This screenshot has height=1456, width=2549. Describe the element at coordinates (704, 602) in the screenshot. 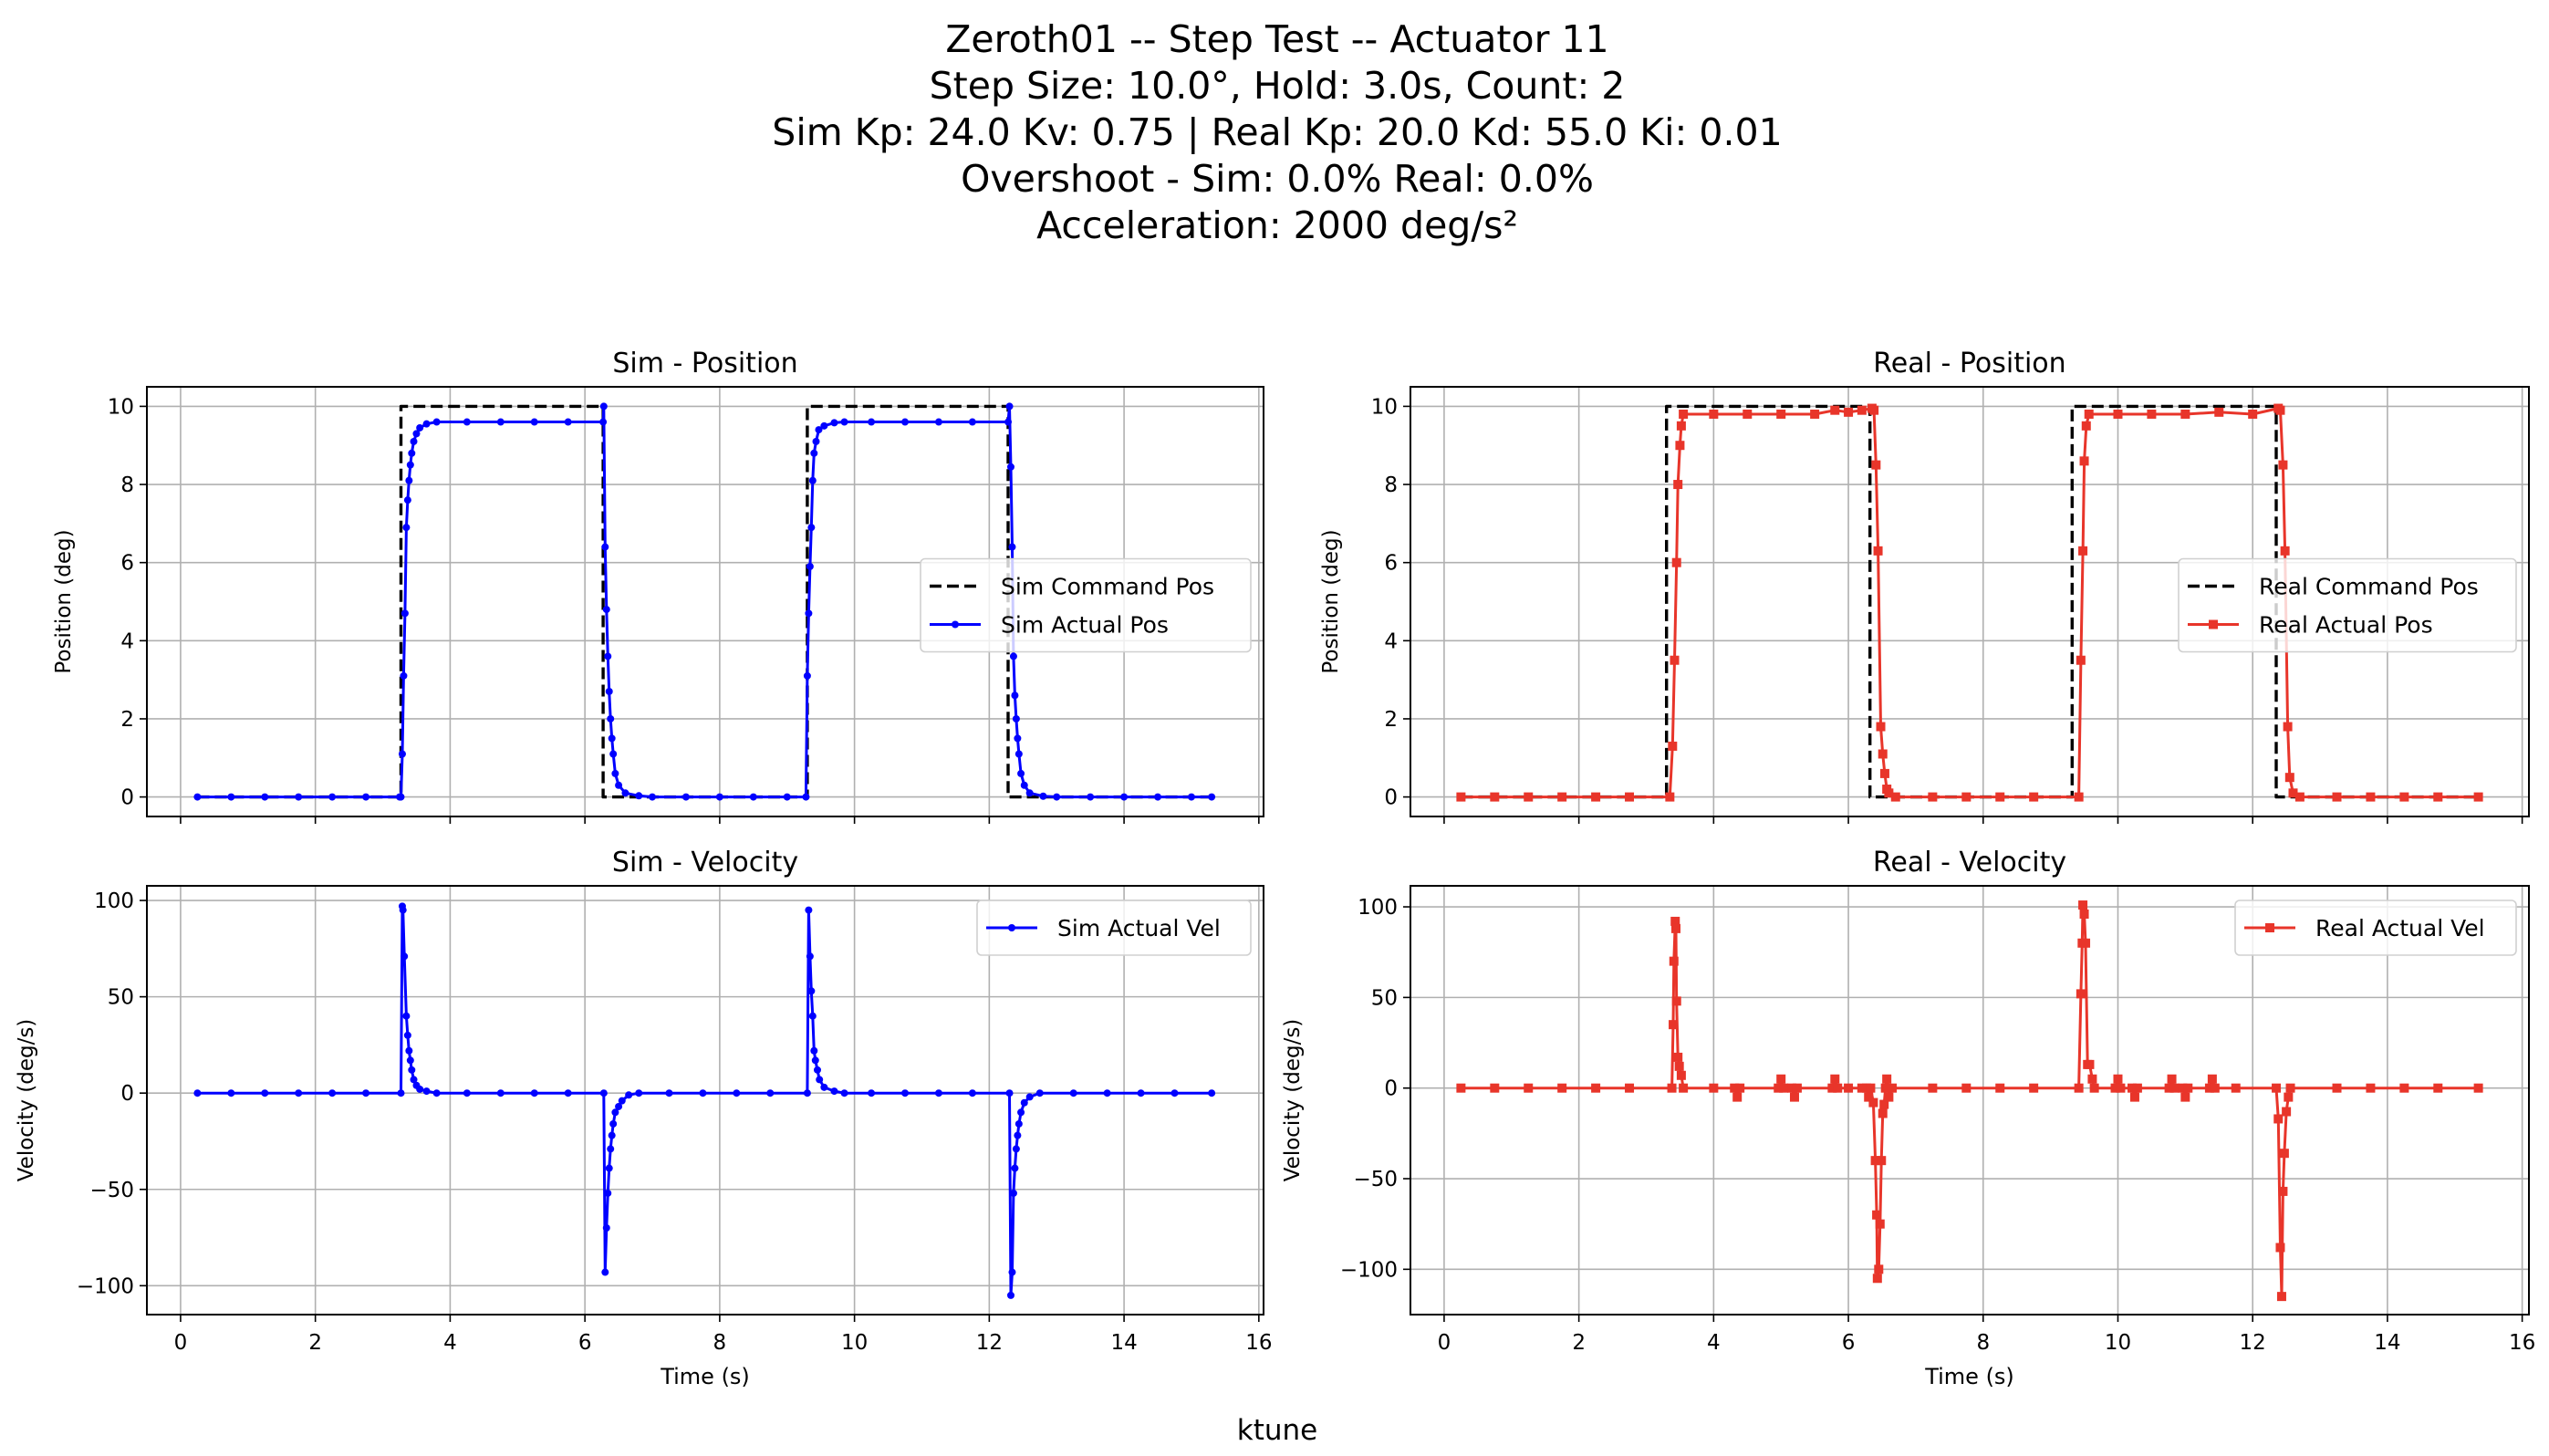

I see `series-sim-actual-pos` at that location.